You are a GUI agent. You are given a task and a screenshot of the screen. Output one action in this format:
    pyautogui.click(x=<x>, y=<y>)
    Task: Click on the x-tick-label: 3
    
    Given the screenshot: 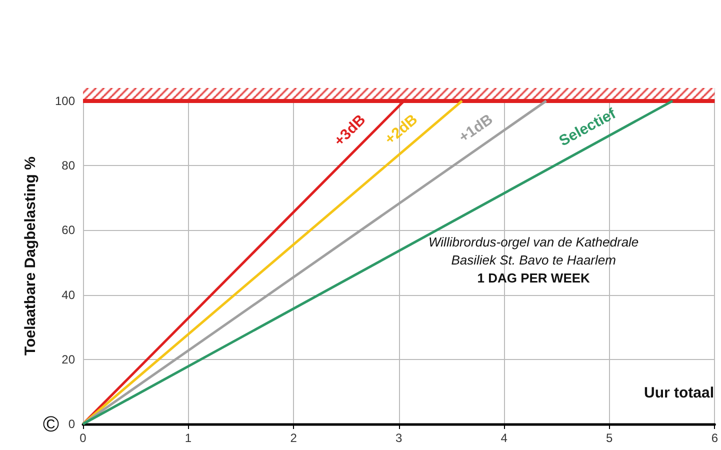 What is the action you would take?
    pyautogui.click(x=398, y=438)
    